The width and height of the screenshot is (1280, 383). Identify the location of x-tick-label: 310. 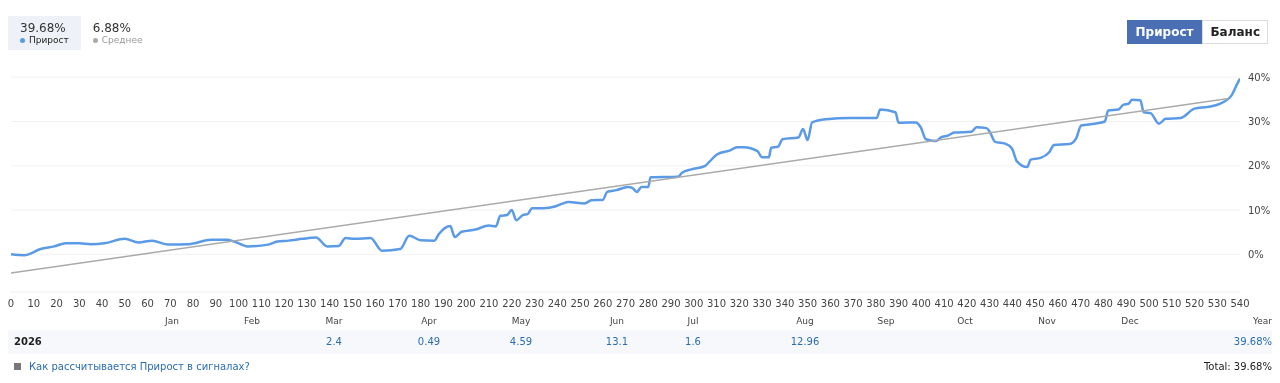
(716, 304).